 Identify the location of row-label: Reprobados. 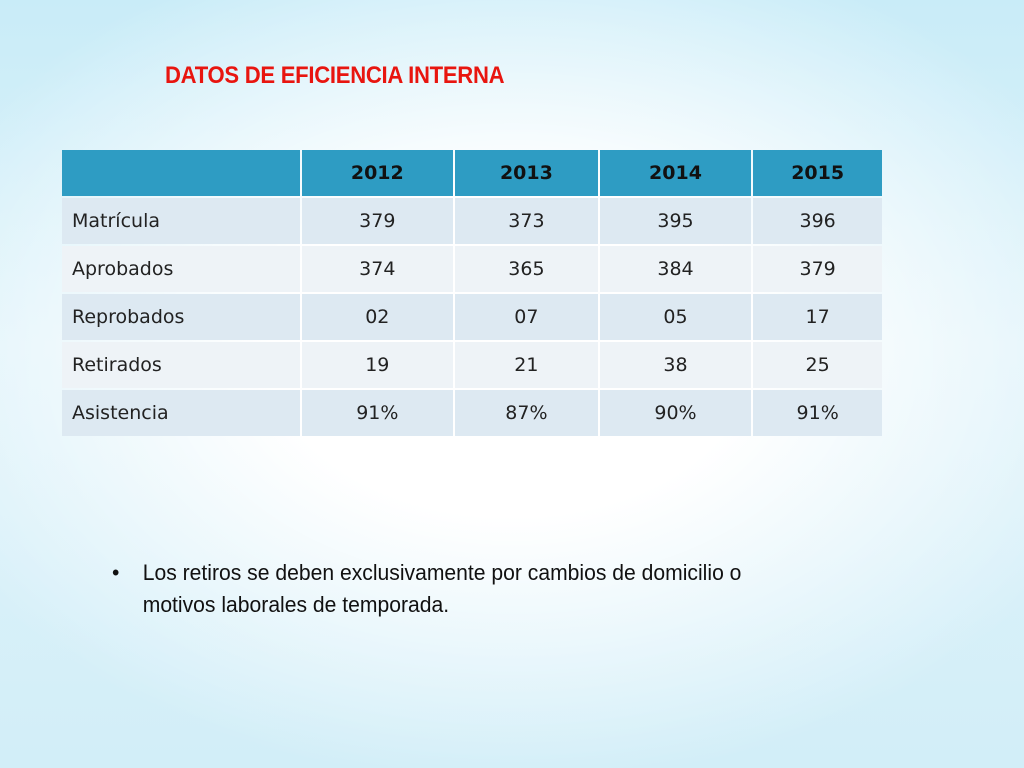
(181, 317).